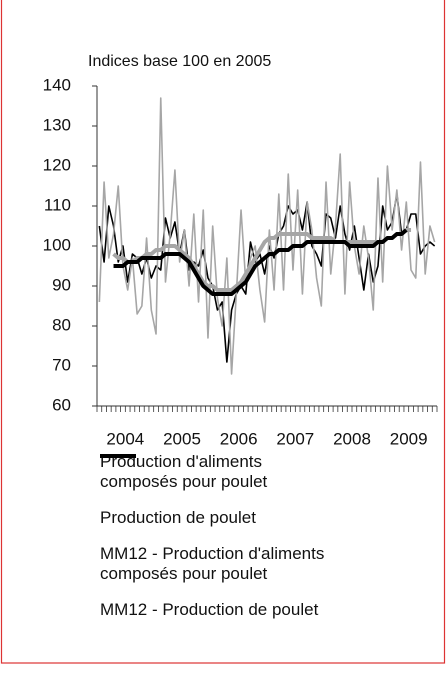 The width and height of the screenshot is (446, 684). What do you see at coordinates (295, 438) in the screenshot?
I see `x-tick-label: 2007` at bounding box center [295, 438].